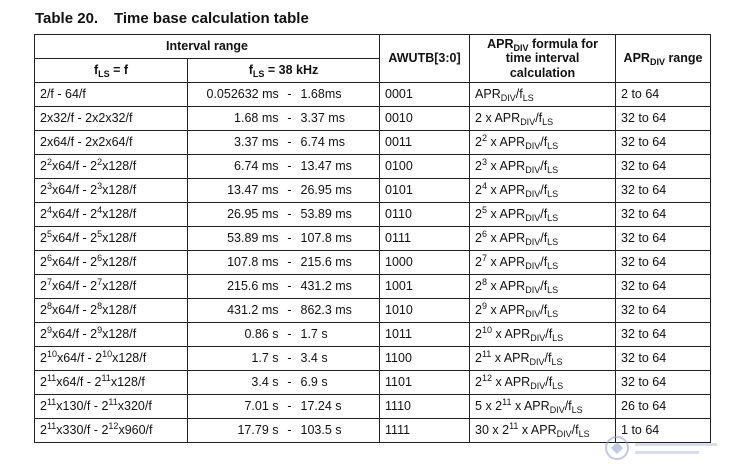  What do you see at coordinates (425, 334) in the screenshot?
I see `cell-awutb: 1011` at bounding box center [425, 334].